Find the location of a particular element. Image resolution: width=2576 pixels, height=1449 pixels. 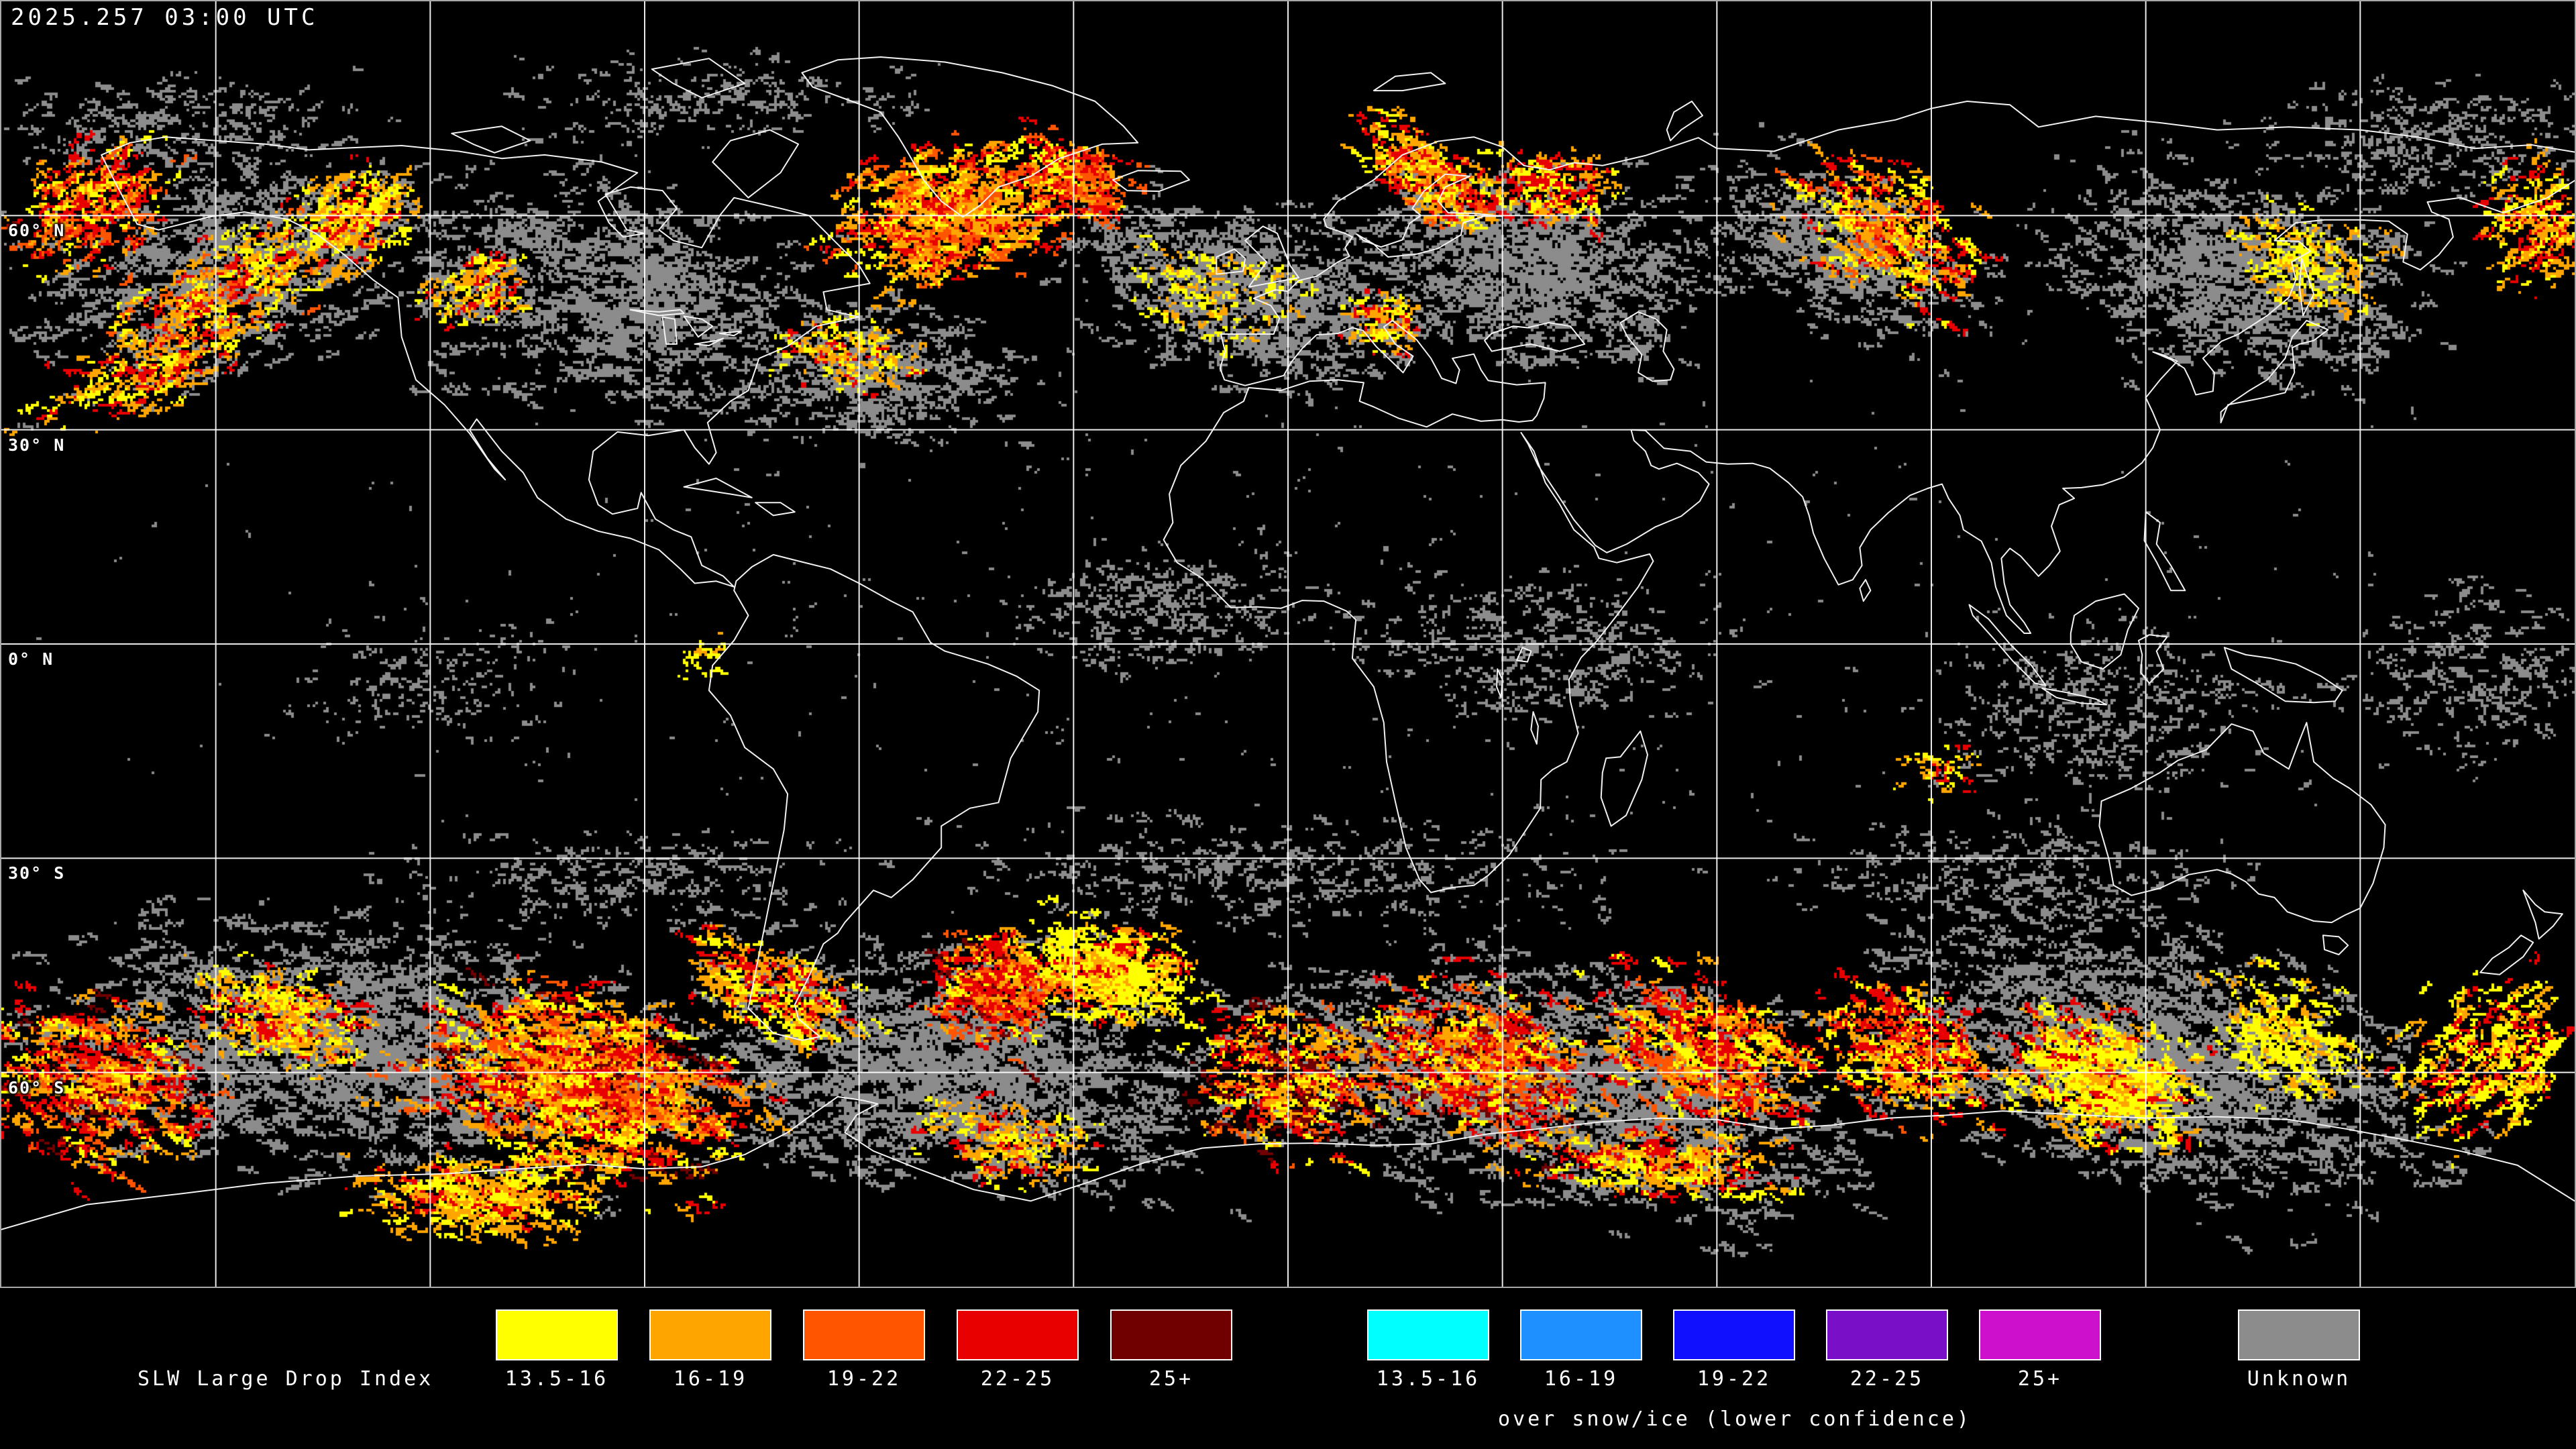

latitude-label: 0° N is located at coordinates (31, 659).